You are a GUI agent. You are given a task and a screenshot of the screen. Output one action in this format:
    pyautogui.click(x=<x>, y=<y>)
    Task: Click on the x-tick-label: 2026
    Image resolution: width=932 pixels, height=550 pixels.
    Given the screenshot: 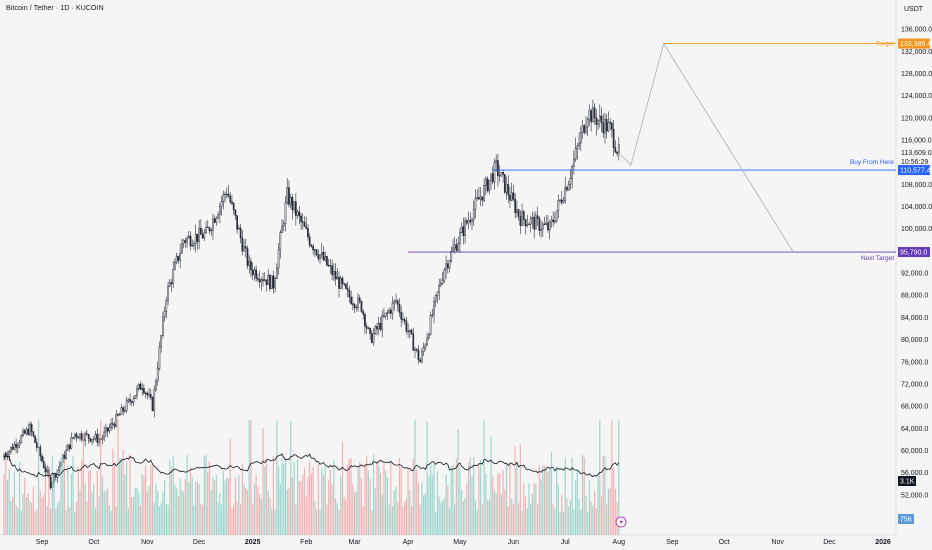 What is the action you would take?
    pyautogui.click(x=883, y=542)
    